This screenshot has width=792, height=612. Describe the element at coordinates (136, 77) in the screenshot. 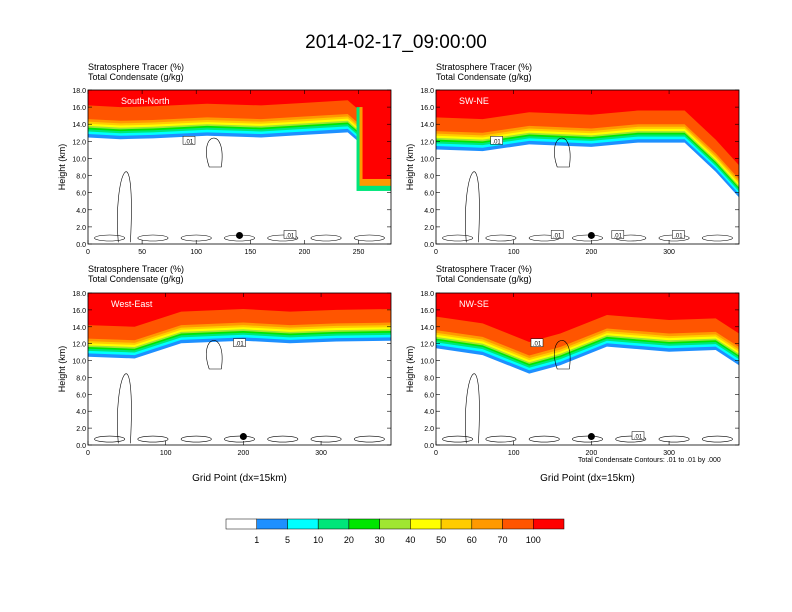

I see `header-line-condensate: Total Condensate (g/kg)` at that location.